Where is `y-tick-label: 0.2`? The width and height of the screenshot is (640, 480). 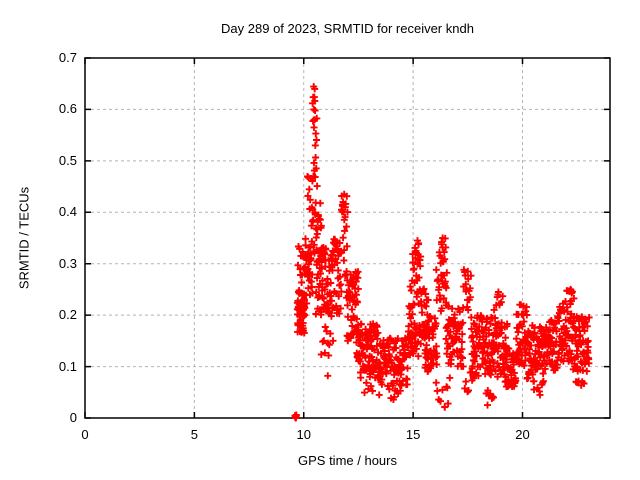 y-tick-label: 0.2 is located at coordinates (67, 315).